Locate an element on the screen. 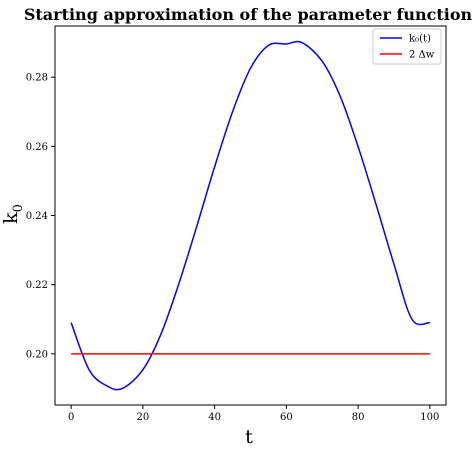 The image size is (476, 450). x-tick-label: 60 is located at coordinates (286, 417).